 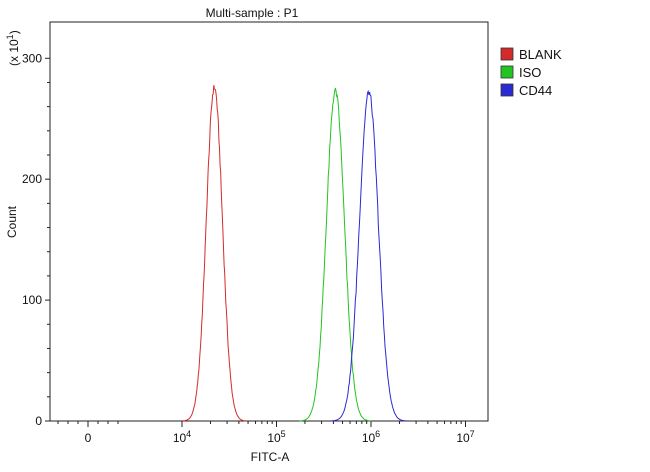 What do you see at coordinates (371, 437) in the screenshot?
I see `x-tick-label: 10⁶` at bounding box center [371, 437].